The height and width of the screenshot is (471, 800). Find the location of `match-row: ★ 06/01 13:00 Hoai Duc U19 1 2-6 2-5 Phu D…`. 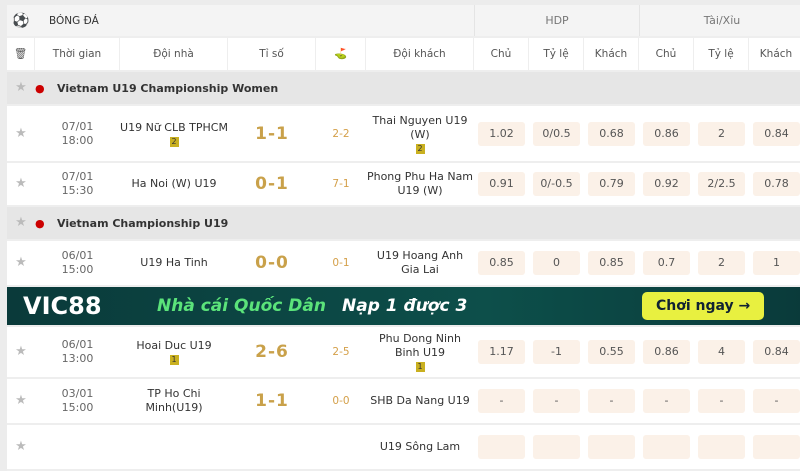

match-row: ★ 06/01 13:00 Hoai Duc U19 1 2-6 2-5 Phu D… is located at coordinates (403, 353).